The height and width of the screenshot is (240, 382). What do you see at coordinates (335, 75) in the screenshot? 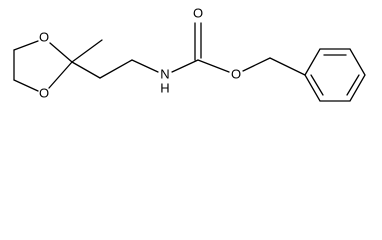
I see `benzene-ring` at bounding box center [335, 75].